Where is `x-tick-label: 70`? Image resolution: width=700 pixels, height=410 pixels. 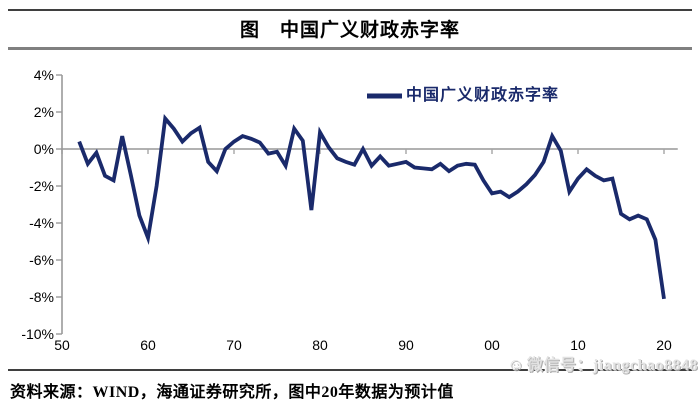
x-tick-label: 70 is located at coordinates (234, 345).